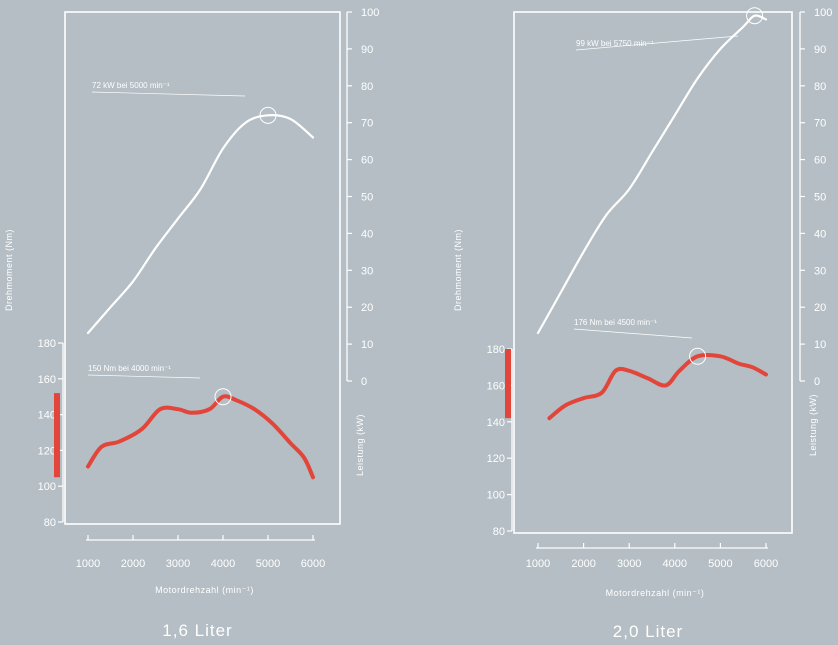 The width and height of the screenshot is (838, 645). I want to click on torque-peak-annotation: 150 Nm bei 4000 min⁻¹, so click(129, 368).